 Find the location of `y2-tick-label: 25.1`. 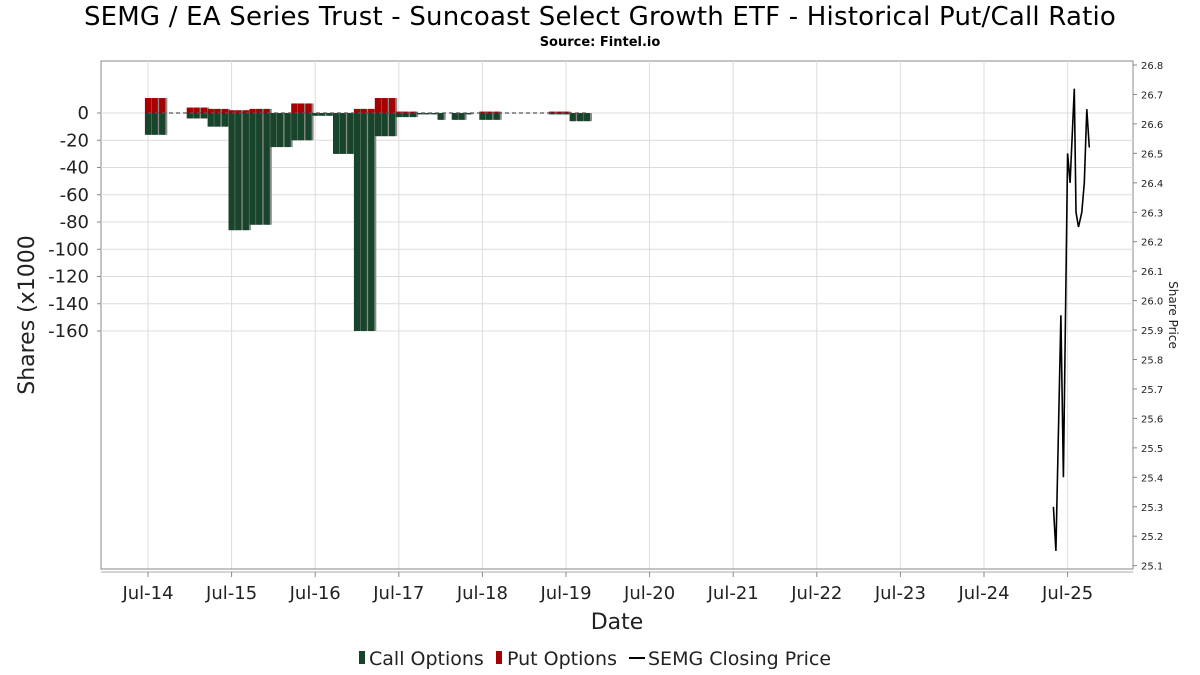

y2-tick-label: 25.1 is located at coordinates (1152, 567).